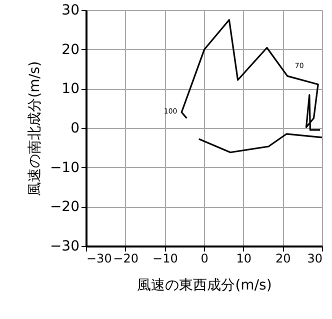  What do you see at coordinates (165, 259) in the screenshot?
I see `x-tick-label: −10` at bounding box center [165, 259].